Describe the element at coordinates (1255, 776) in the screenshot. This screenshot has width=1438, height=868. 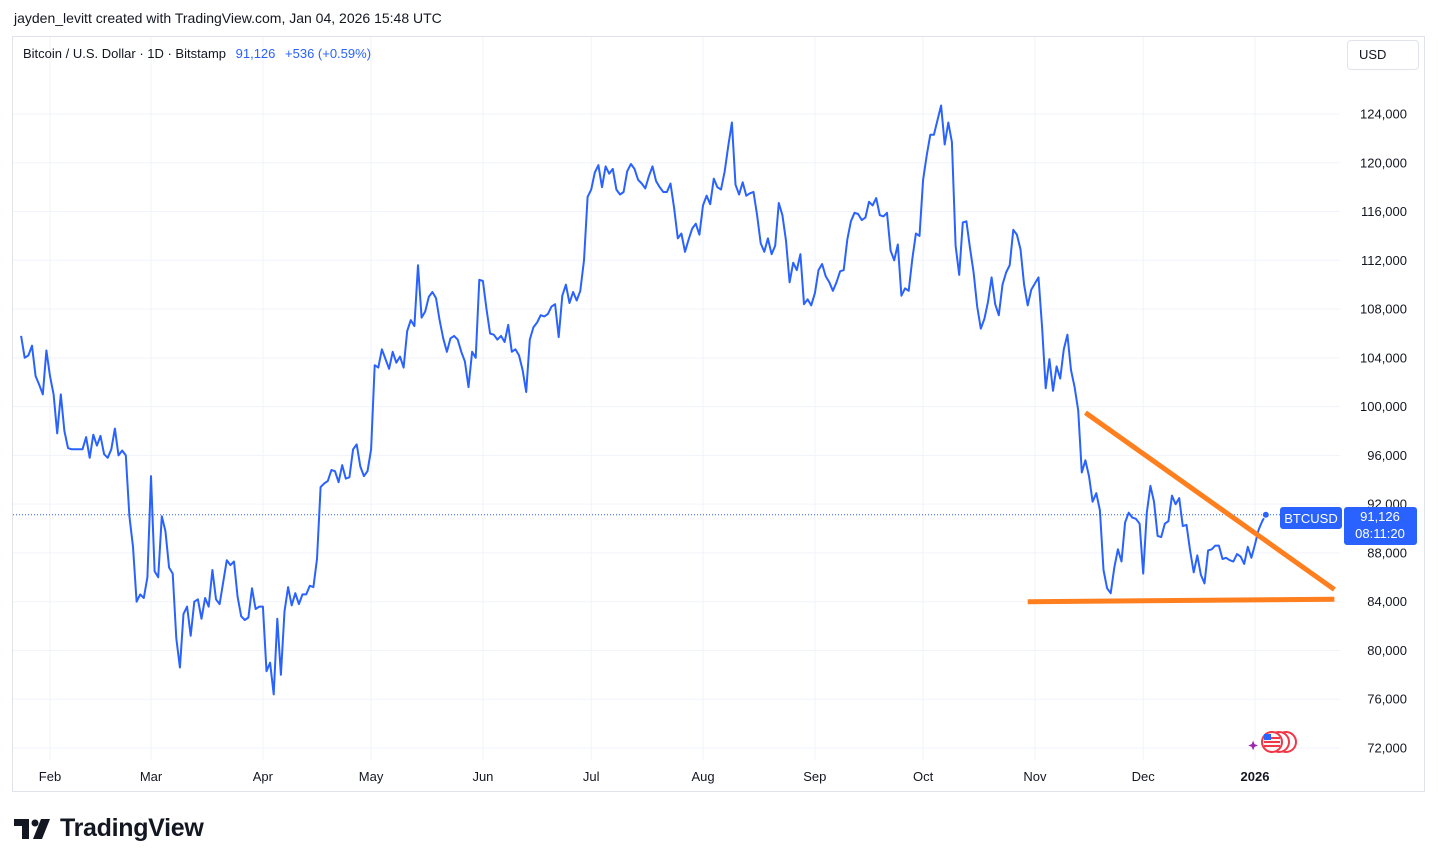
I see `x-tick-label: 2026` at that location.